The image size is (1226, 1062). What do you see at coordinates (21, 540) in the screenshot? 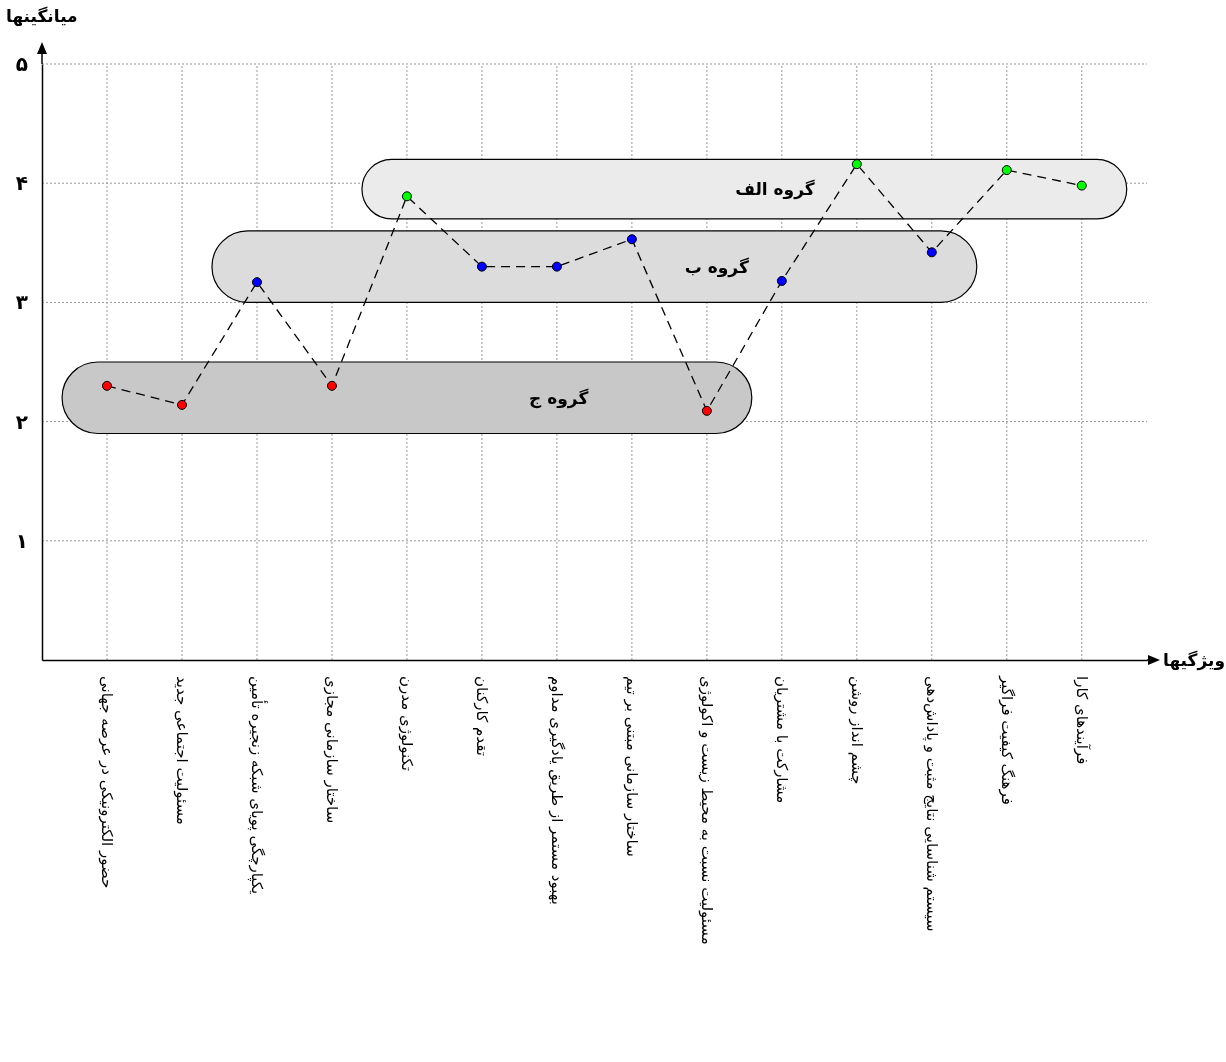
I see `y-tick-label: ۱` at bounding box center [21, 540].